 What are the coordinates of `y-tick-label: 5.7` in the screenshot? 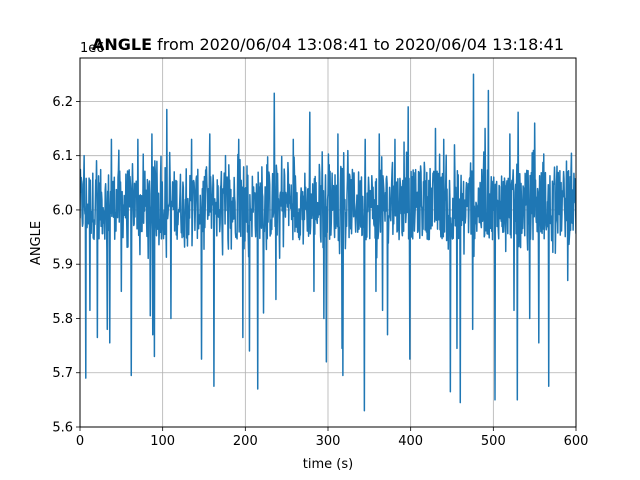 It's located at (62, 373).